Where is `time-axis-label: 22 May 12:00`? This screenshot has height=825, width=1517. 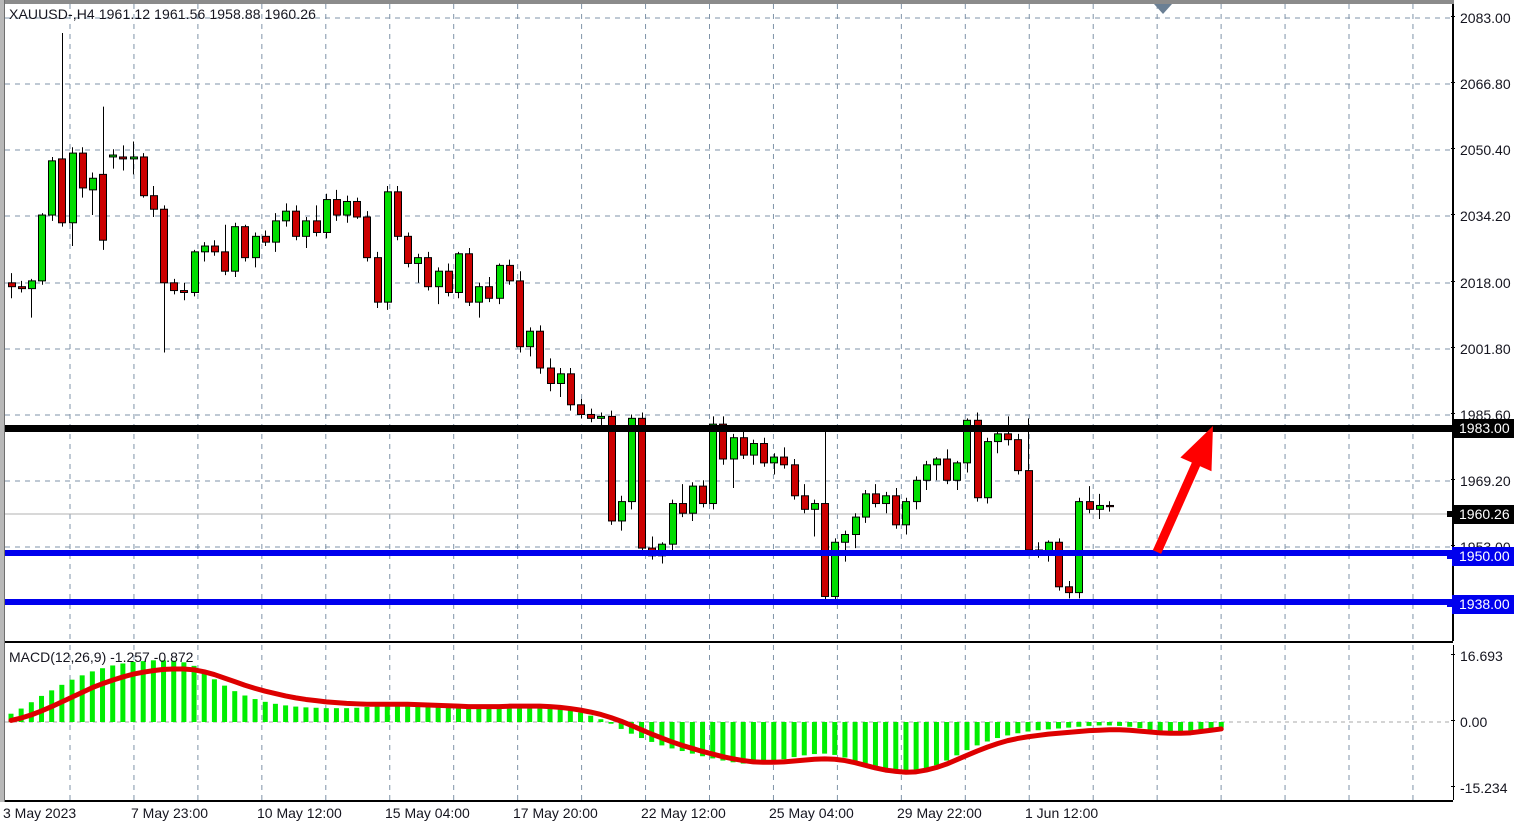 time-axis-label: 22 May 12:00 is located at coordinates (683, 813).